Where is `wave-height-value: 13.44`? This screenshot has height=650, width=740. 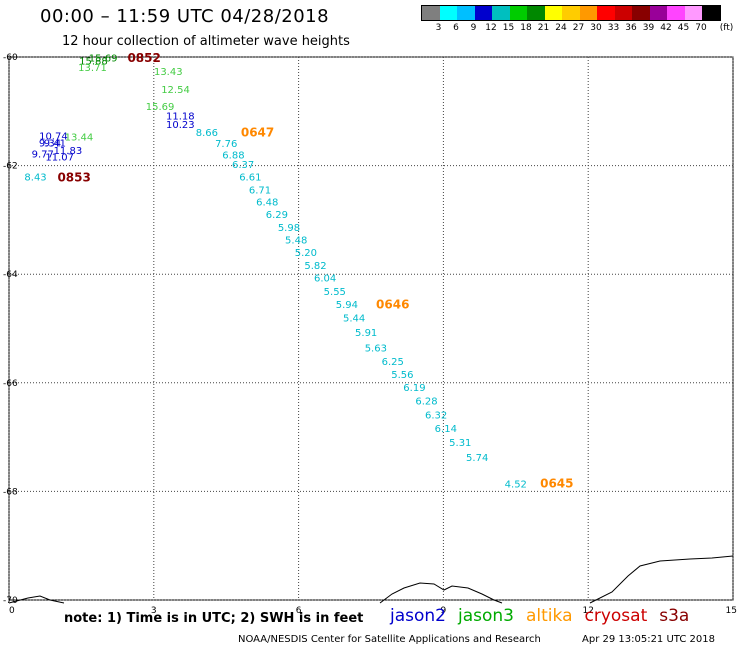
wave-height-value: 13.44 is located at coordinates (79, 137).